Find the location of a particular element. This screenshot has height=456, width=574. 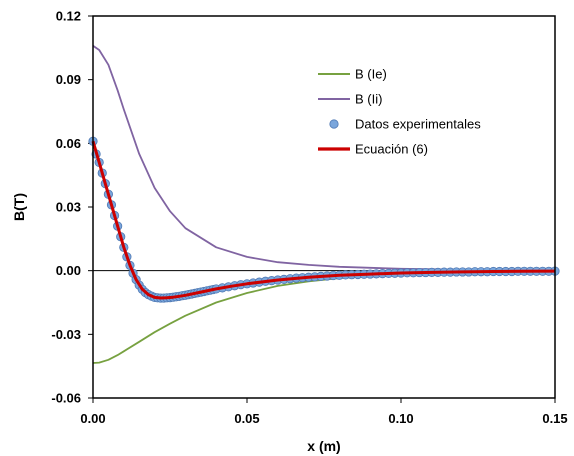

y-axis-ticks: -0.06 -0.03 0.00 0.03 0.06 0.09 0.12 is located at coordinates (72, 207).